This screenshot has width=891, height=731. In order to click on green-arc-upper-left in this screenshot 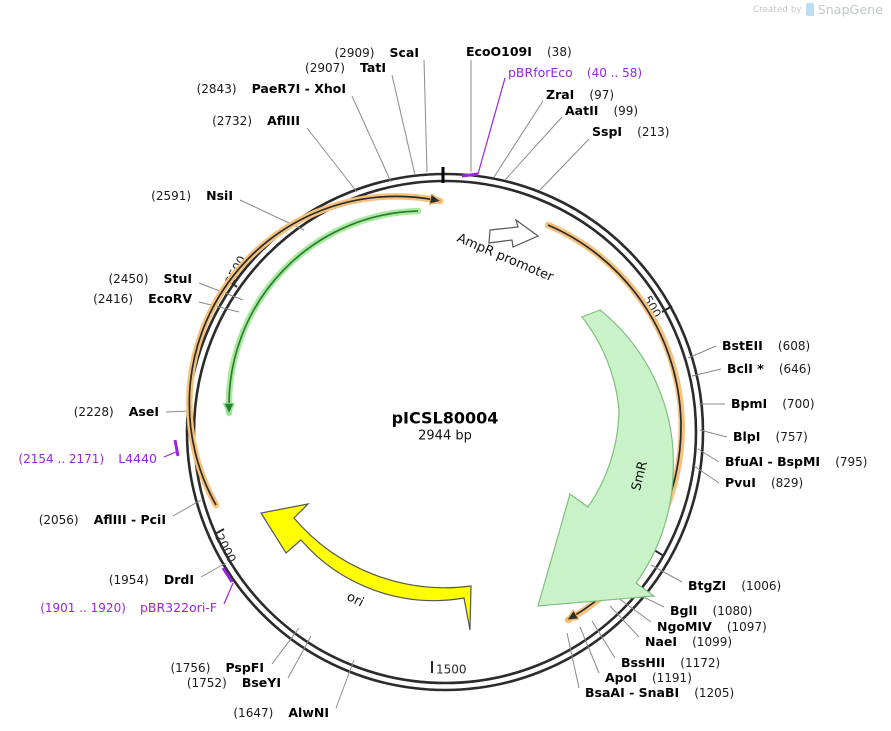, I will do `click(323, 312)`.